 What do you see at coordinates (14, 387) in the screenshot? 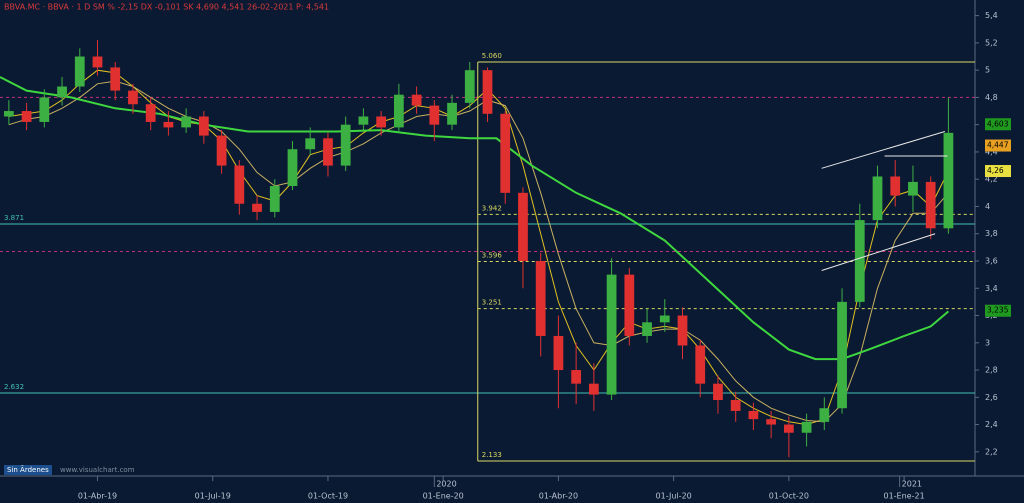
I see `level-label: 2.632` at bounding box center [14, 387].